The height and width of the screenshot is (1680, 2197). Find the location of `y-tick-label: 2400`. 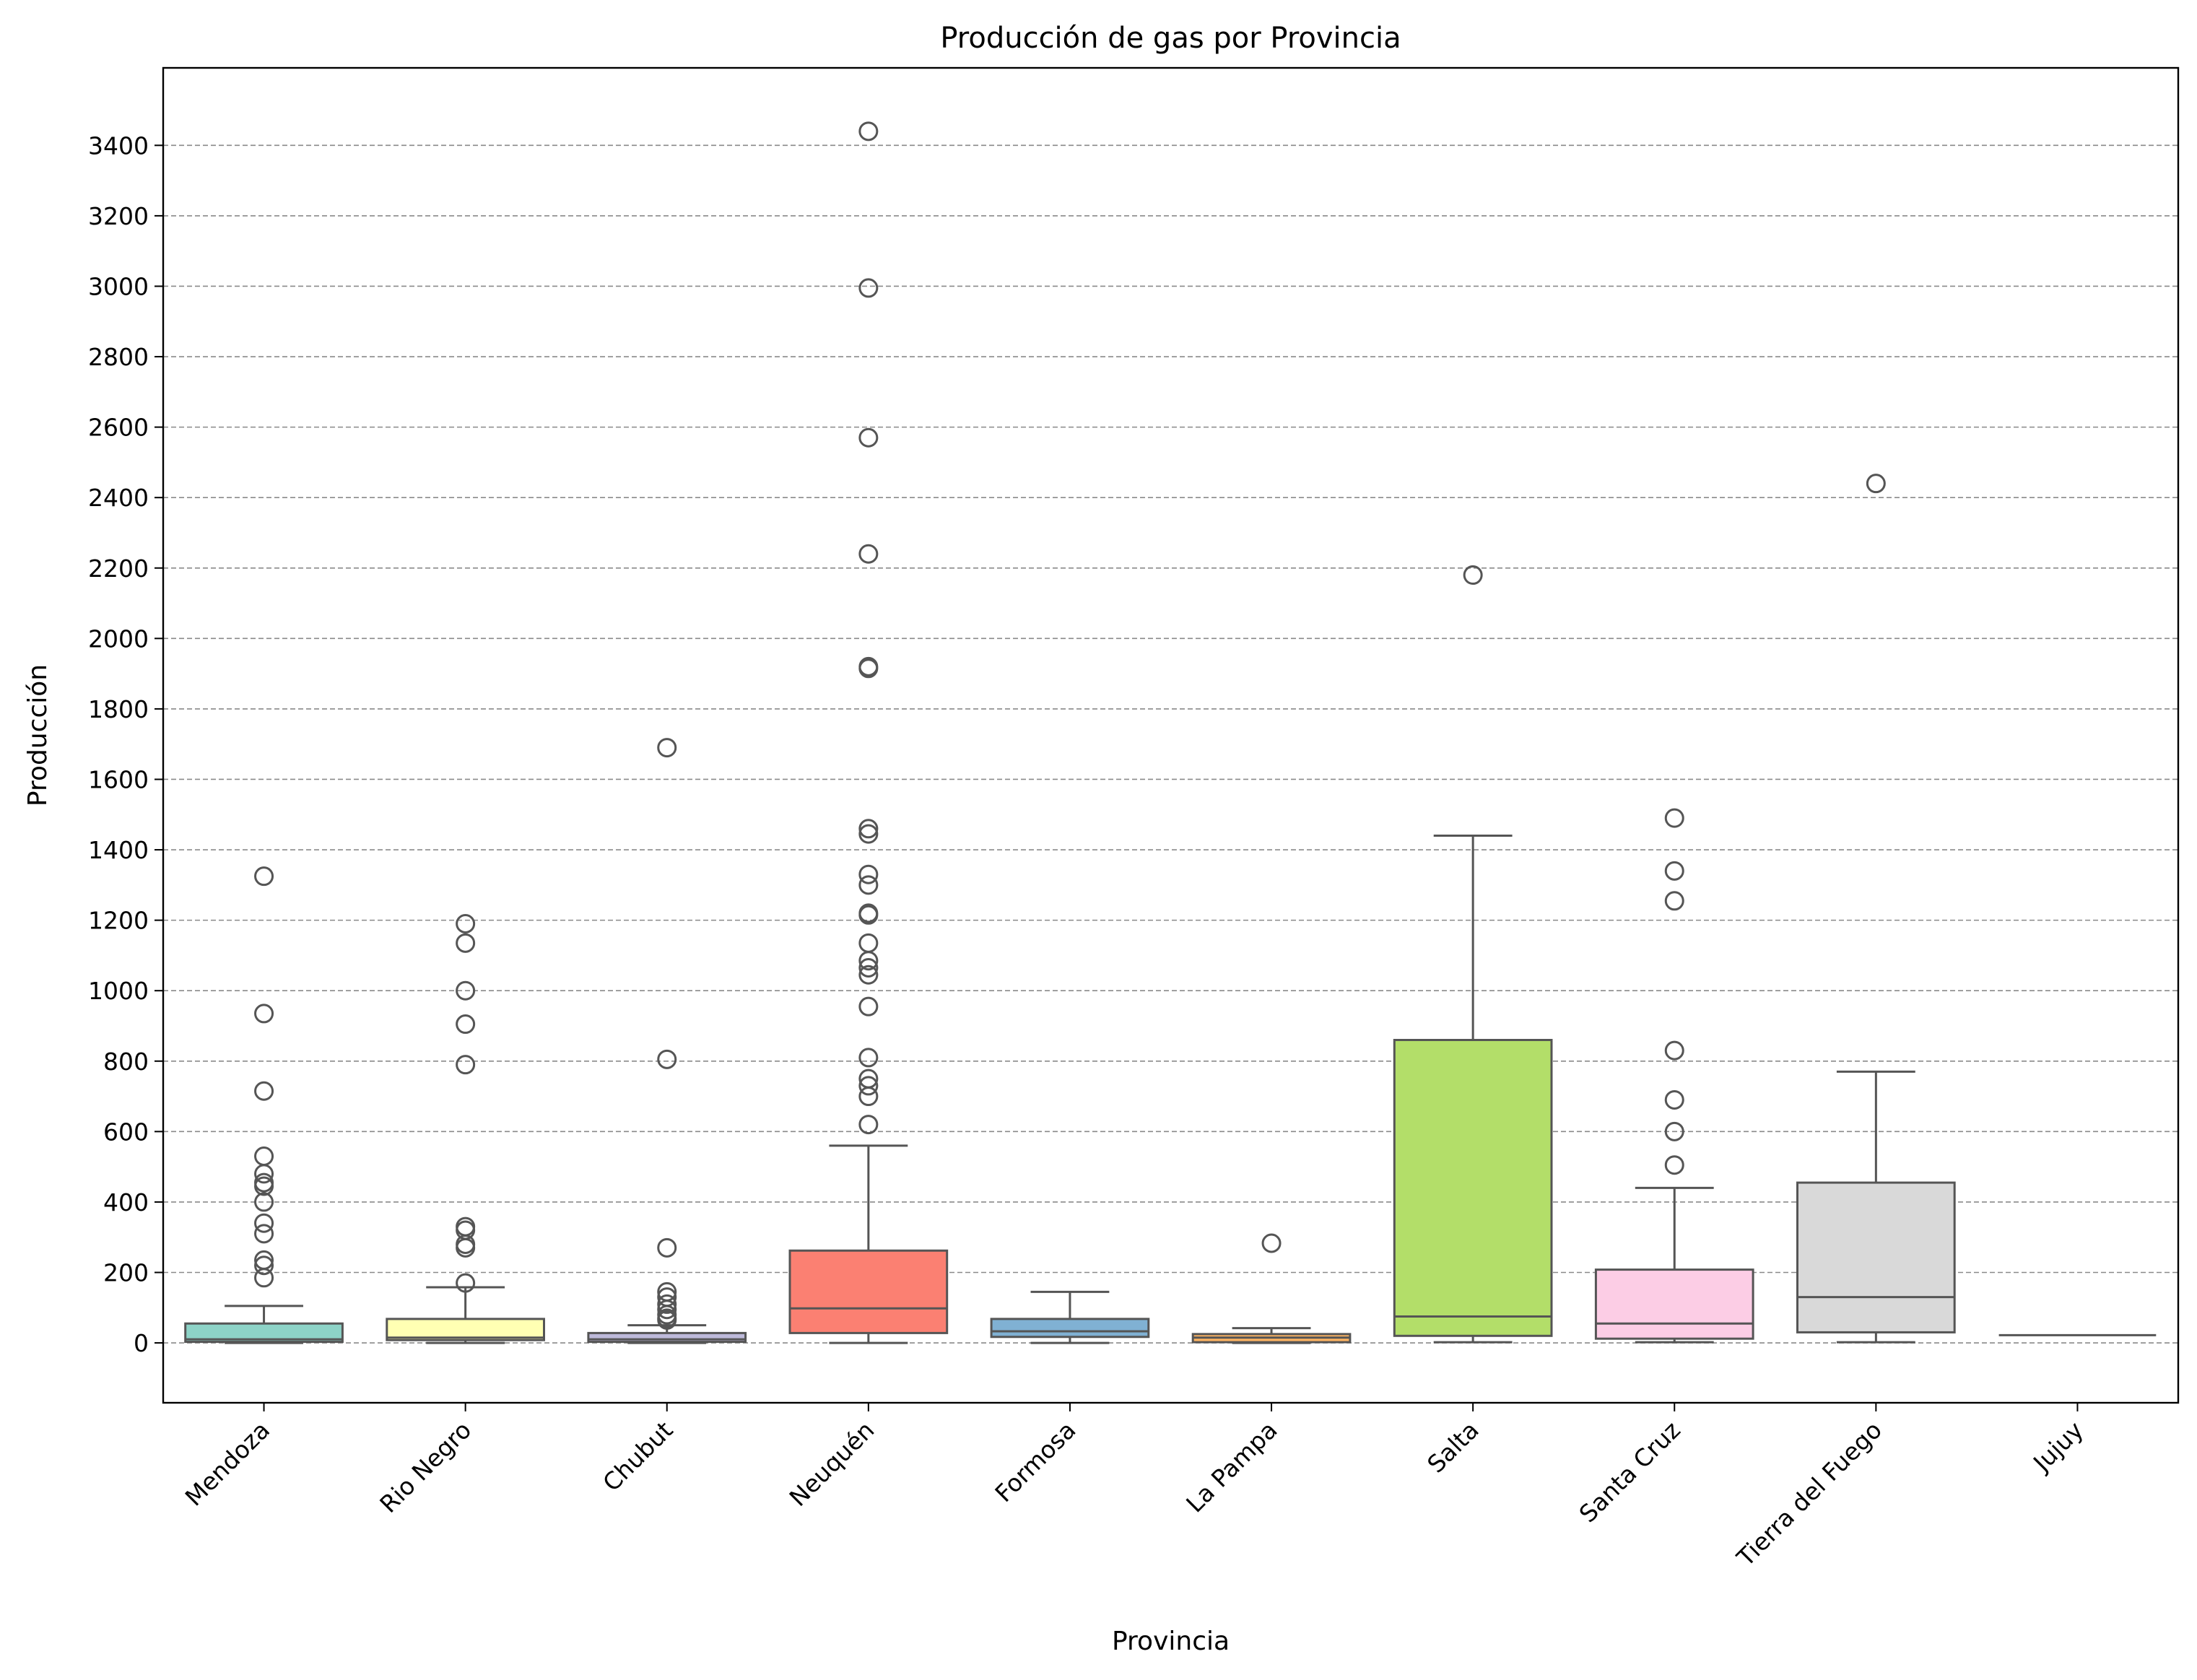

y-tick-label: 2400 is located at coordinates (119, 498).